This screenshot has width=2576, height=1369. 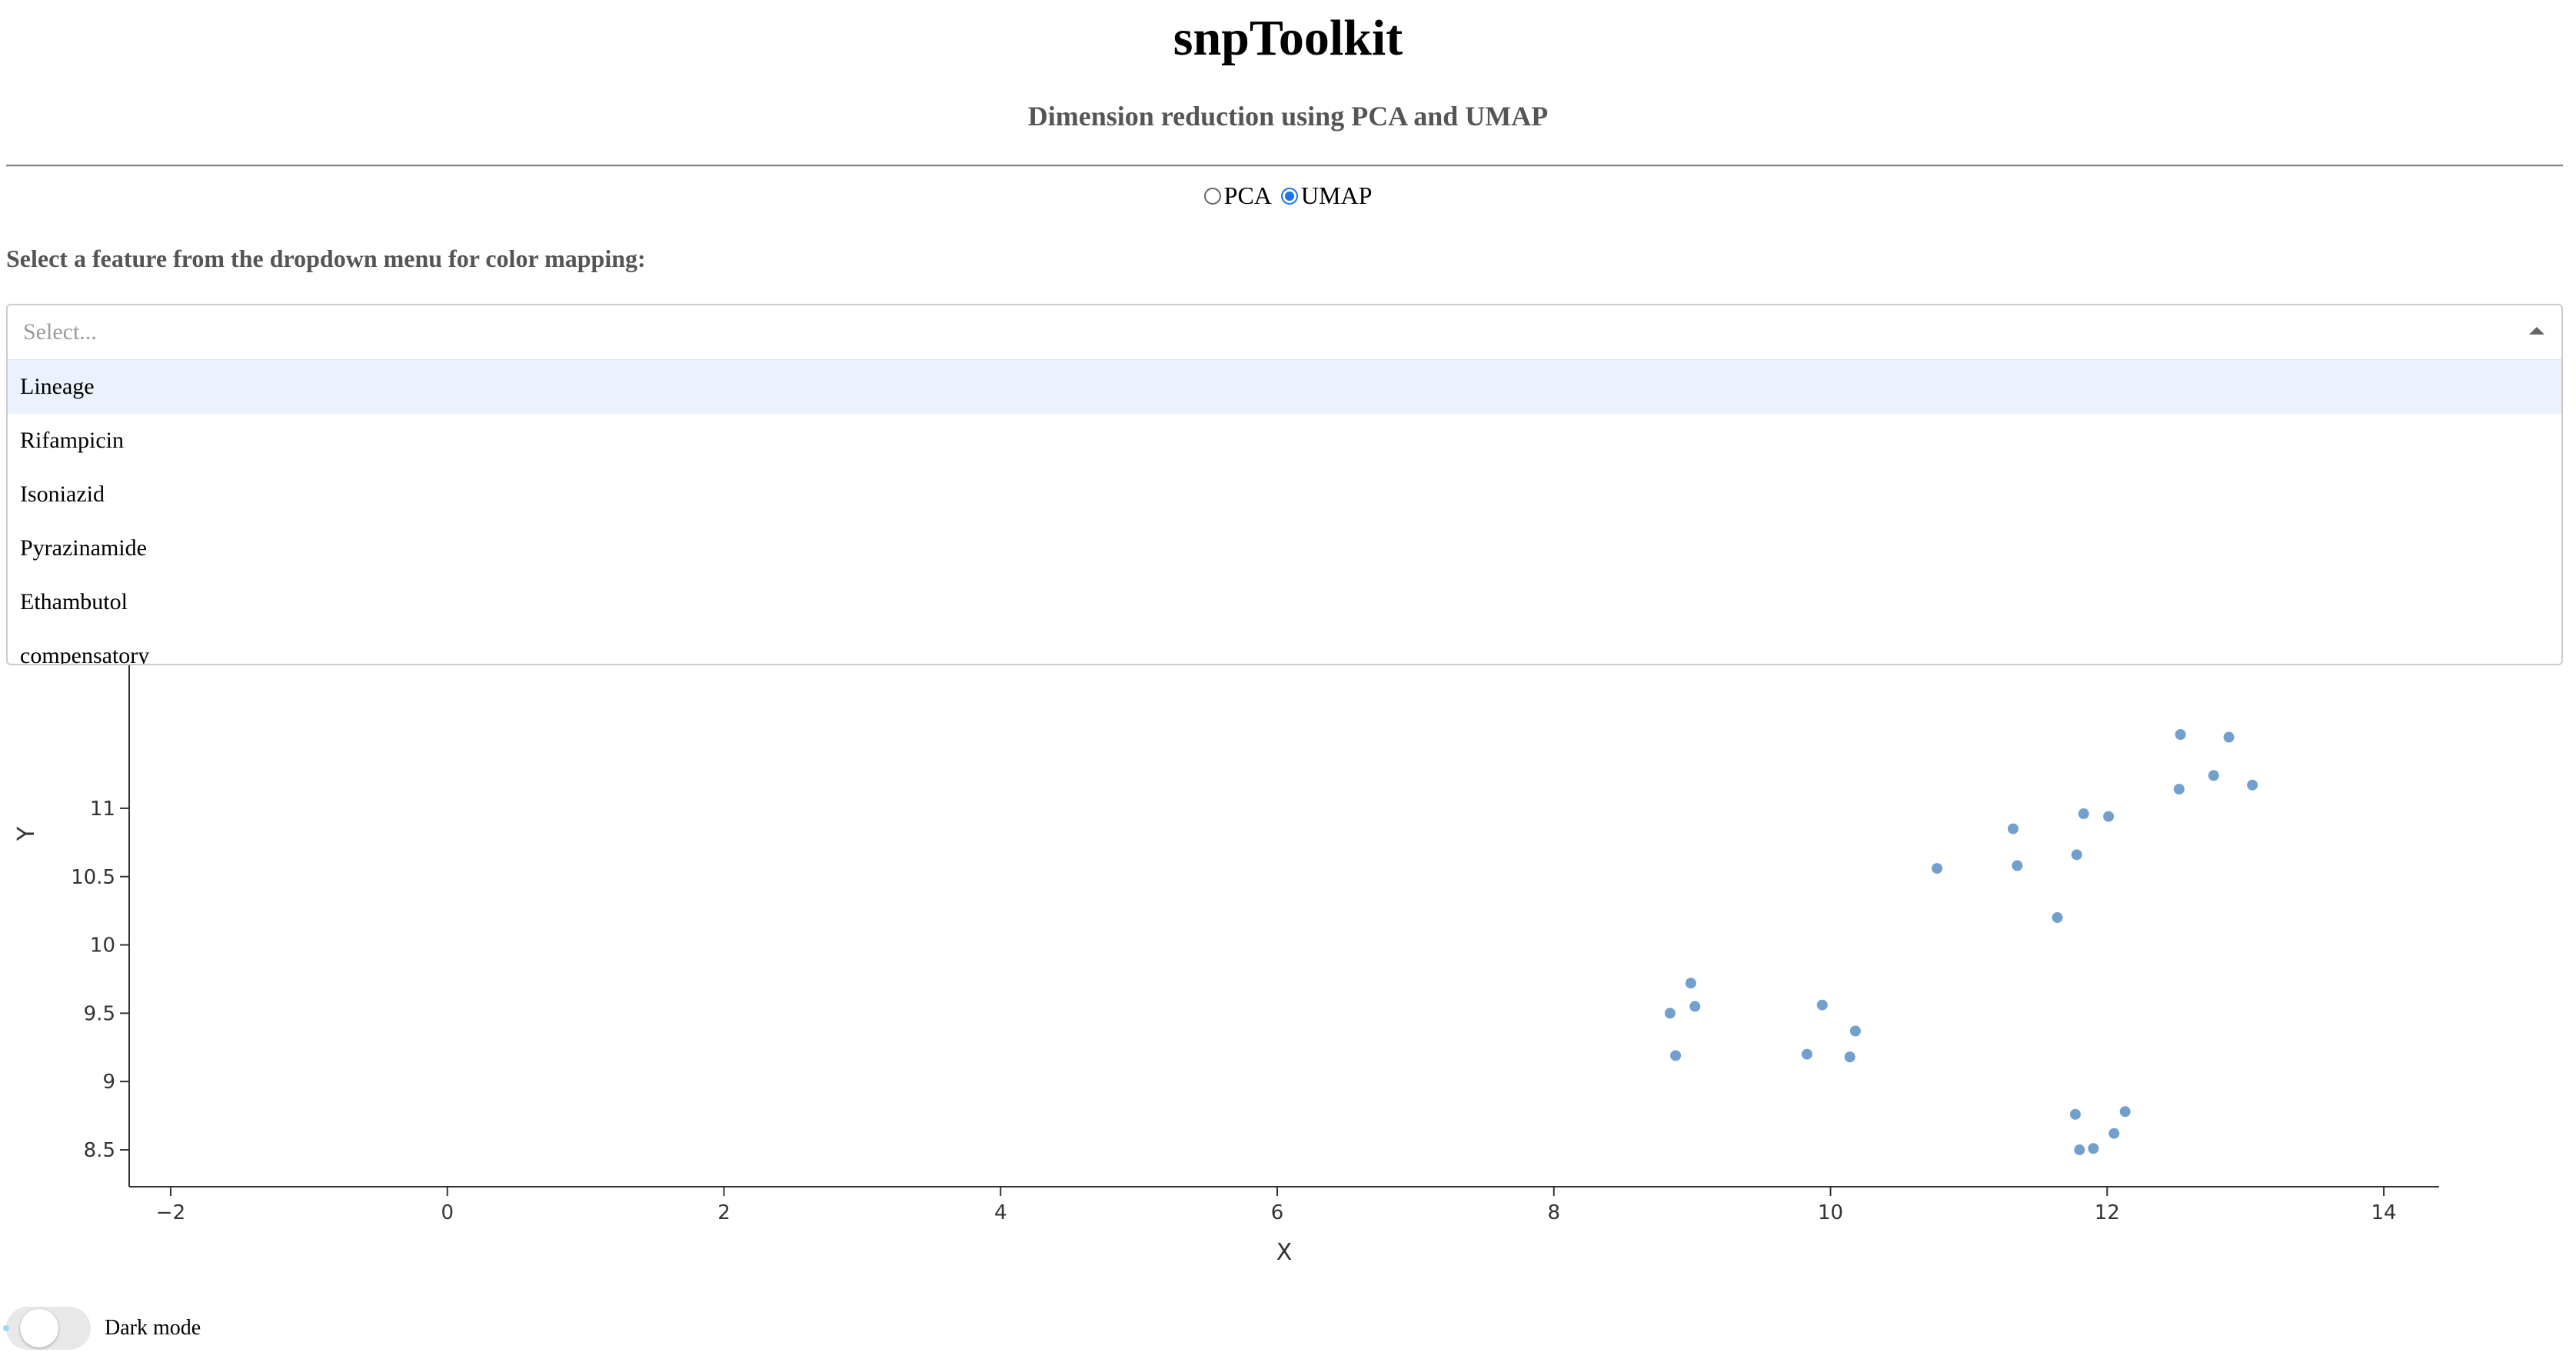 What do you see at coordinates (1277, 1212) in the screenshot?
I see `x-tick-label: 6` at bounding box center [1277, 1212].